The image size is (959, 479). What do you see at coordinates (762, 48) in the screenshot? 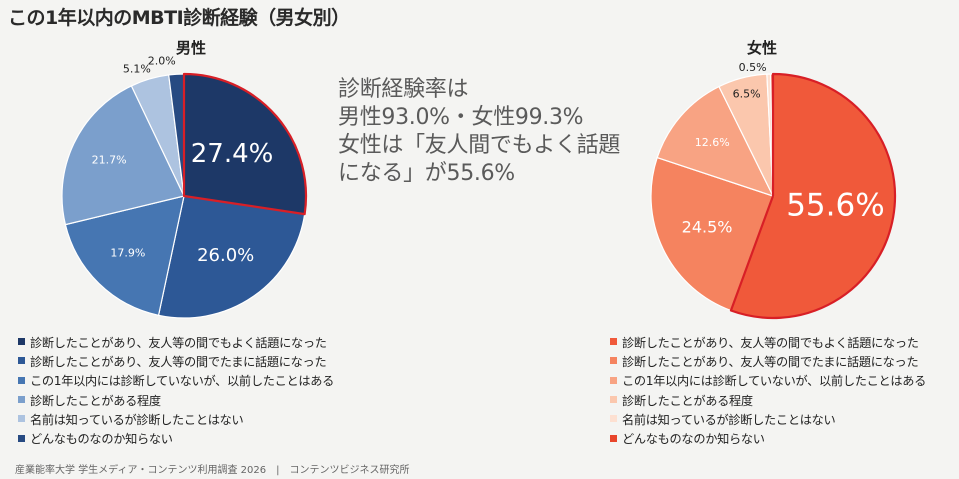
I see `female-chart-title: 女性` at bounding box center [762, 48].